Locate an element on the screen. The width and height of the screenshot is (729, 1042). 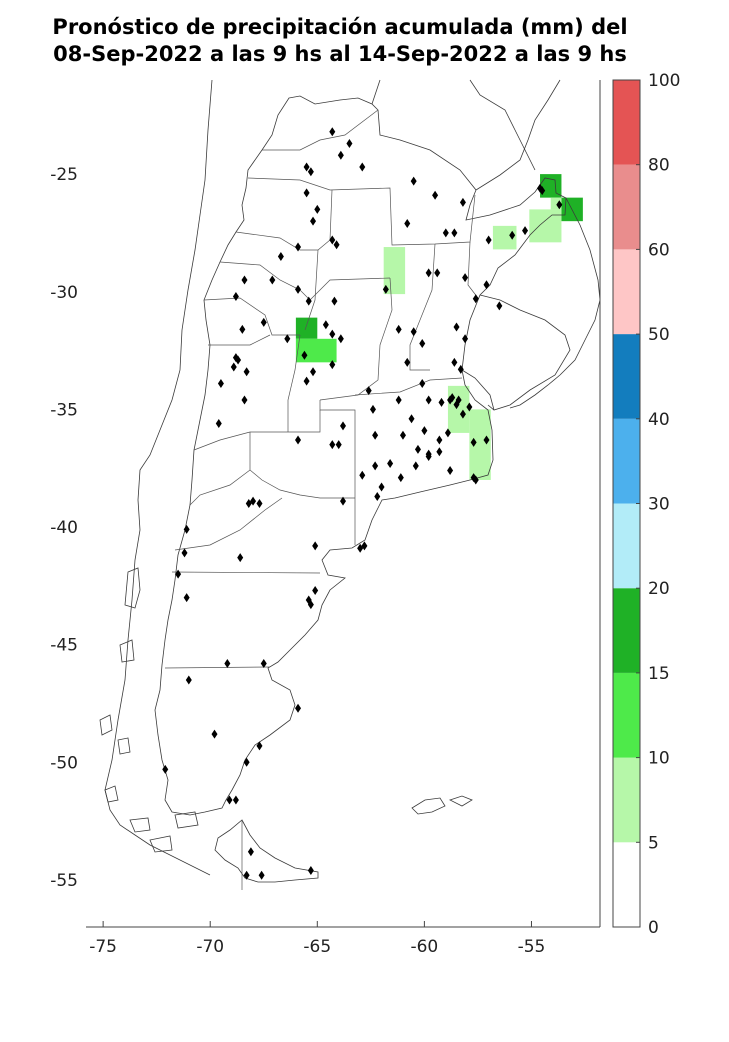
y-tick-label: -55 is located at coordinates (64, 881).